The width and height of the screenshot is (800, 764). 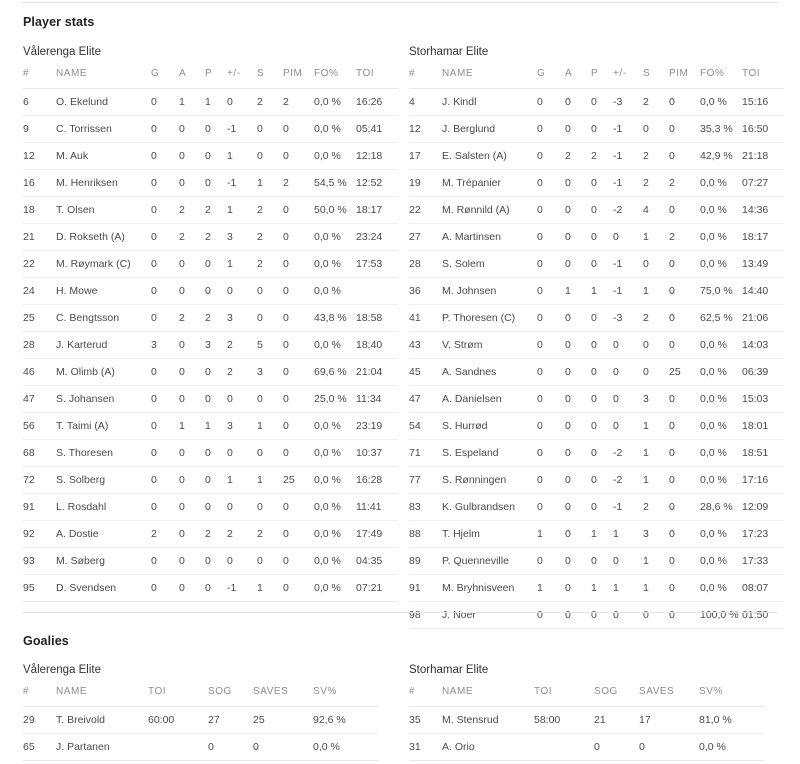 I want to click on cell-number: 71, so click(x=425, y=453).